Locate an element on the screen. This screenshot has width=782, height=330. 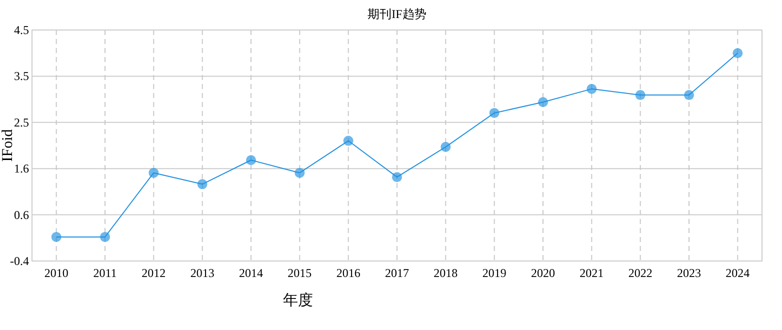
x-tick-label: 2023 is located at coordinates (689, 273).